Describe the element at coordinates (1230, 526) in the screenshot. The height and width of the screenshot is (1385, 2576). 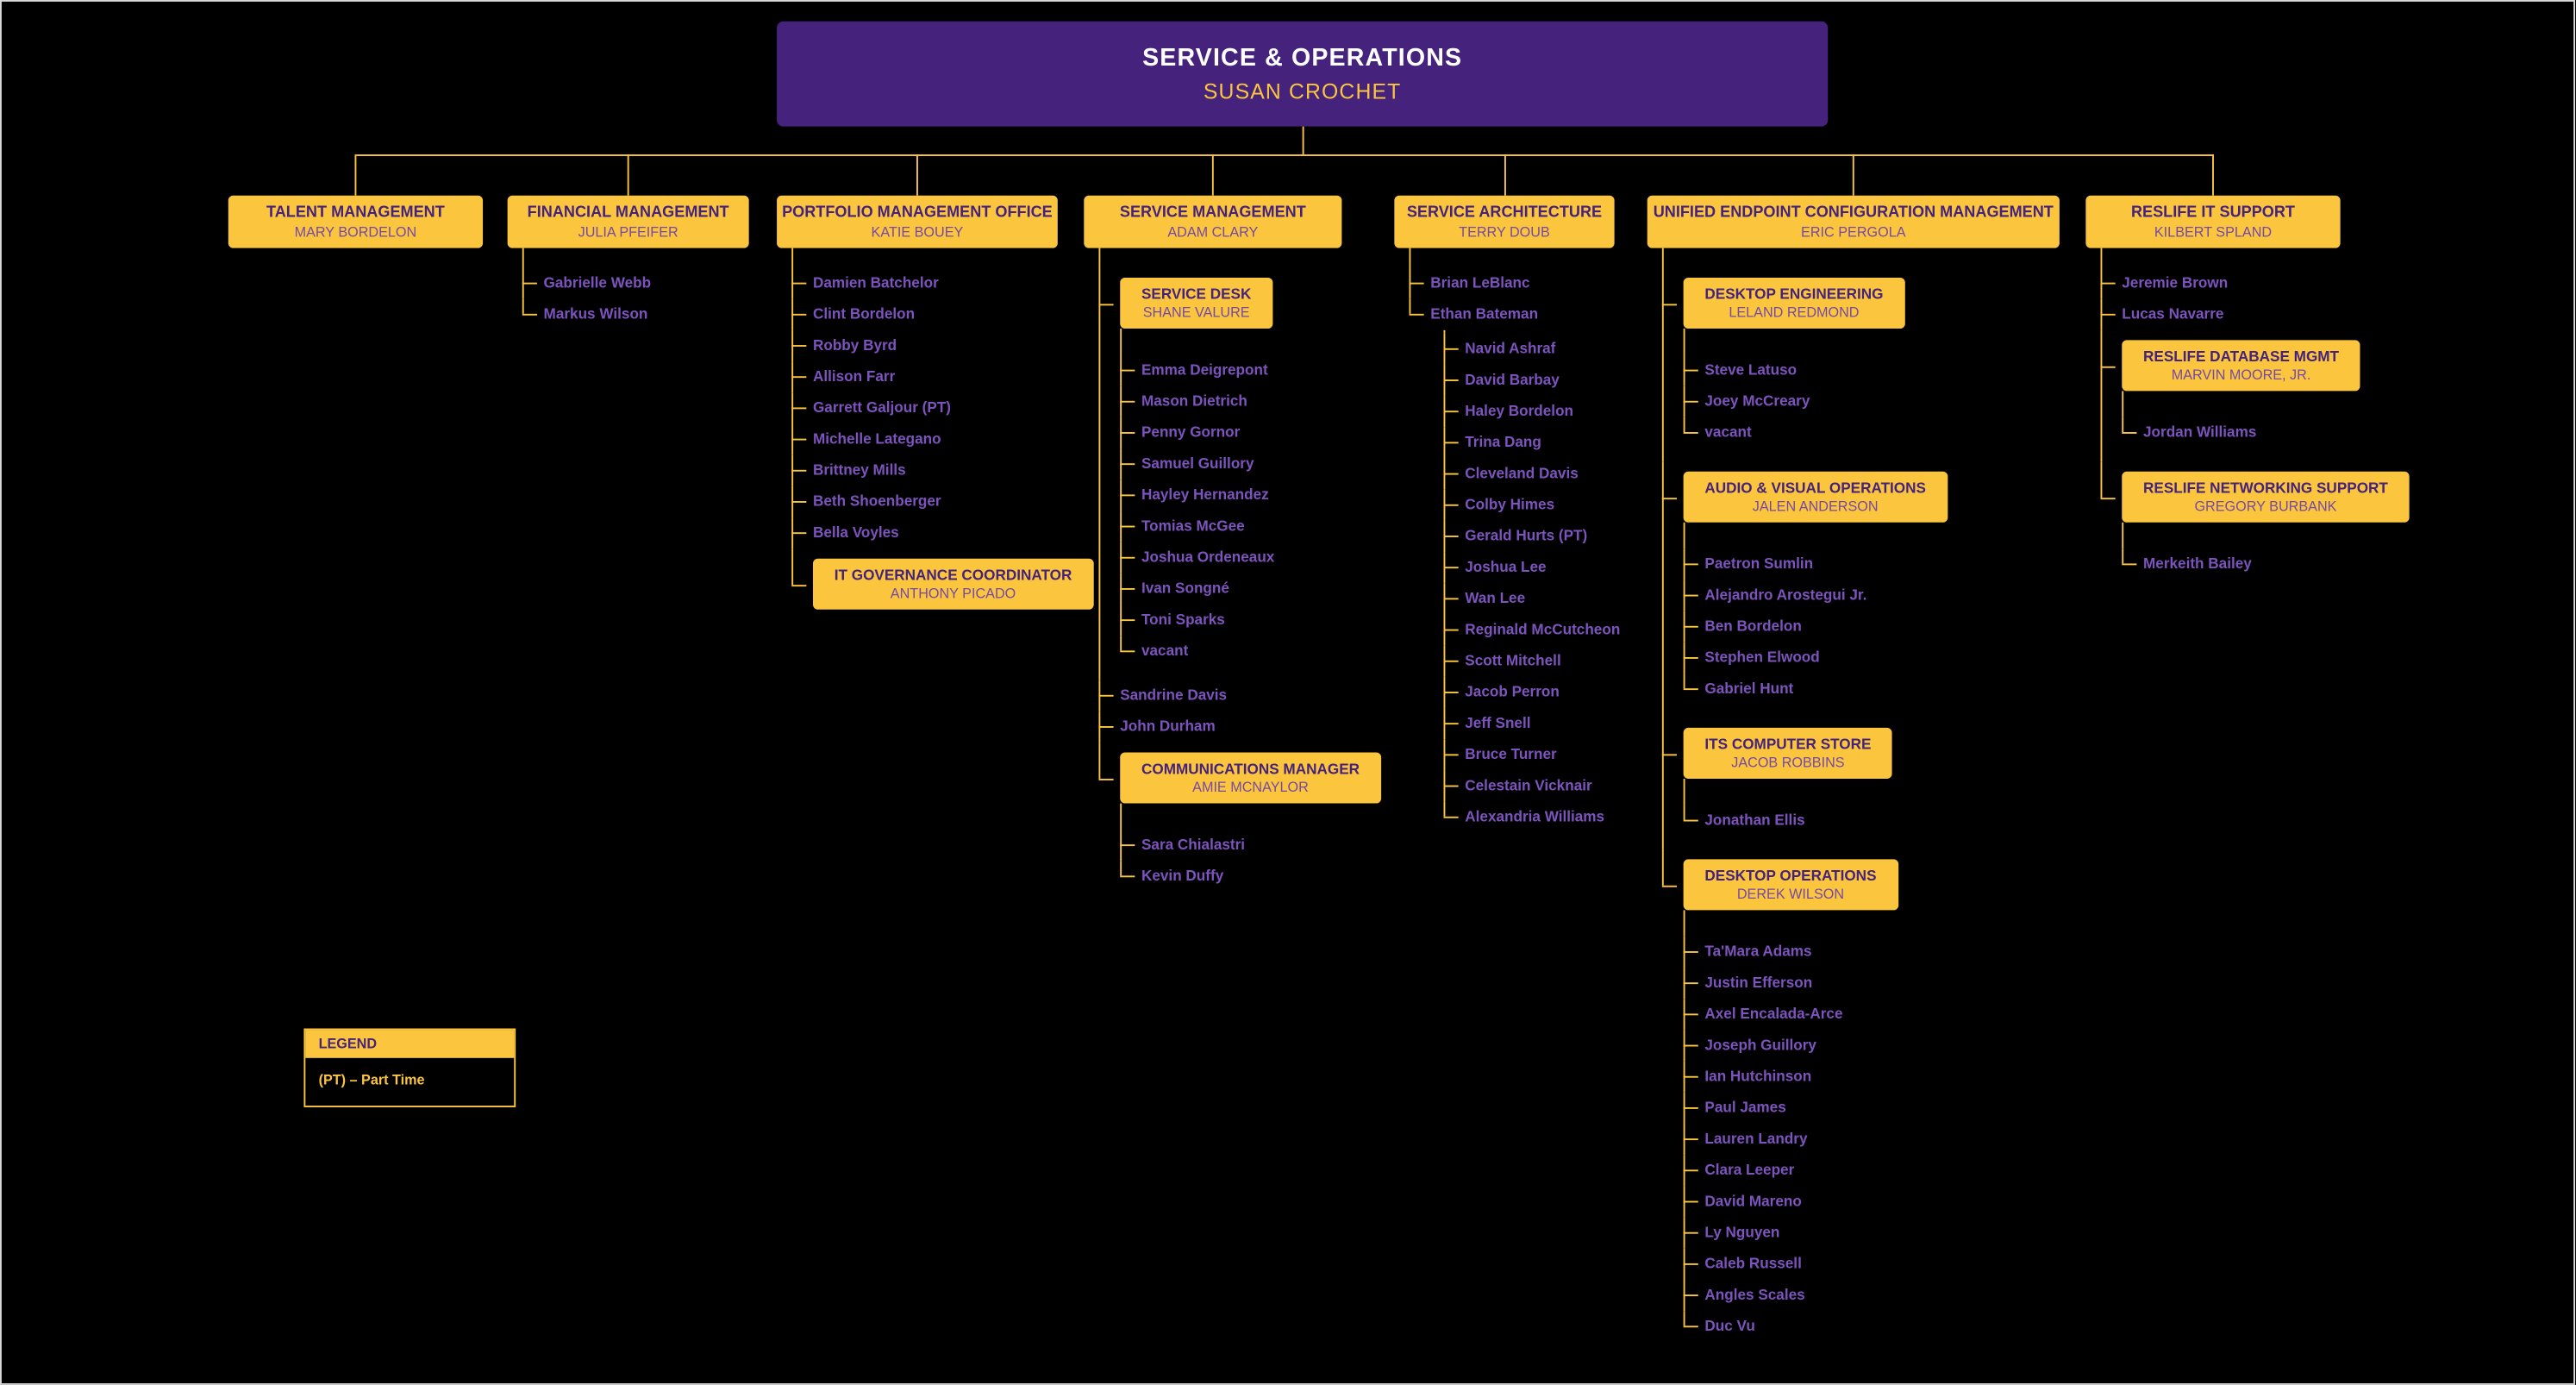
I see `person-node: Tomias McGee` at that location.